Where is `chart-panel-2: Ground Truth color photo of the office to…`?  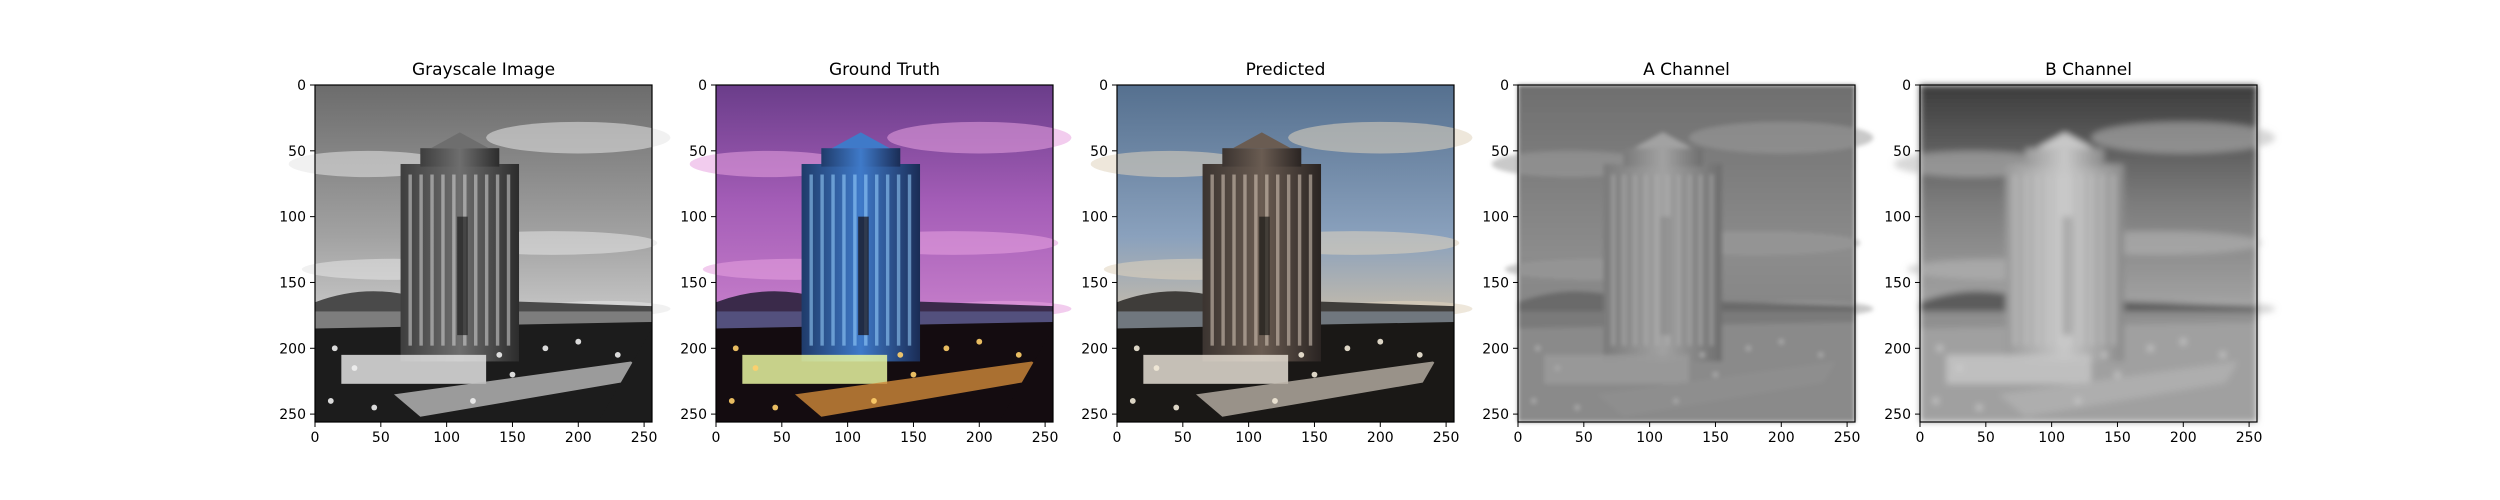 chart-panel-2: Ground Truth color photo of the office to… is located at coordinates (876, 253).